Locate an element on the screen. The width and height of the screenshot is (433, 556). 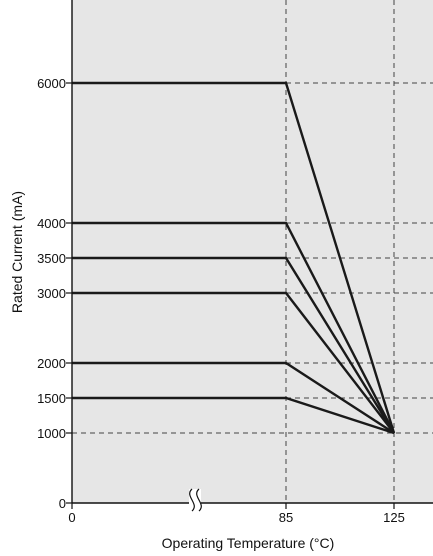
x-tick-label-125: 125 is located at coordinates (394, 517).